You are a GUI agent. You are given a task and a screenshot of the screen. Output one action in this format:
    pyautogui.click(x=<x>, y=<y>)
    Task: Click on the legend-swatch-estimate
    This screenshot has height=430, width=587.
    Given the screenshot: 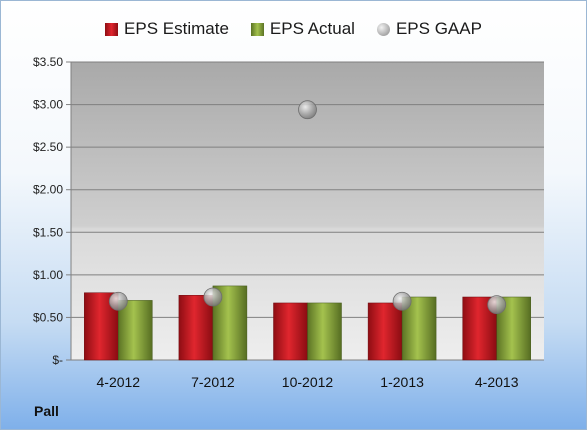 What is the action you would take?
    pyautogui.click(x=112, y=29)
    